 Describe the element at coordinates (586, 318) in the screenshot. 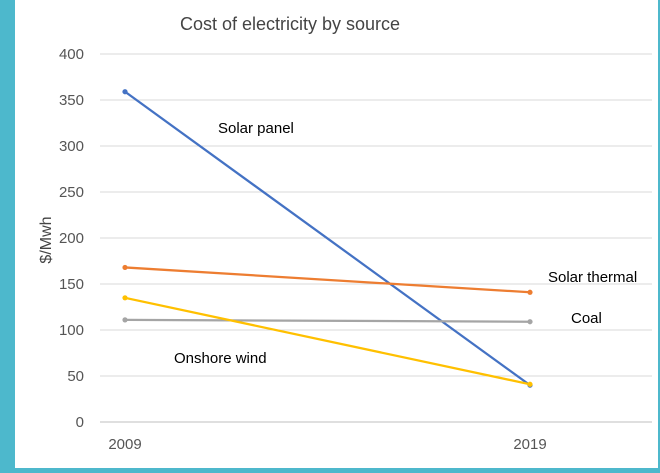

I see `series-label-coal: Coal` at that location.